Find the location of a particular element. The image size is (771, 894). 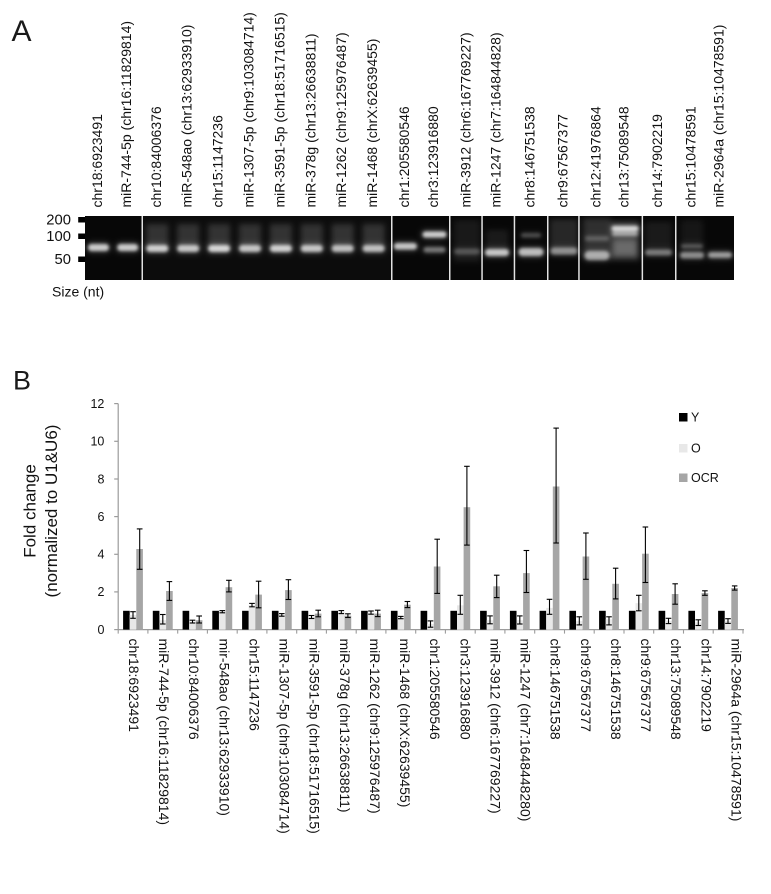

svg-text: B is located at coordinates (22, 381).